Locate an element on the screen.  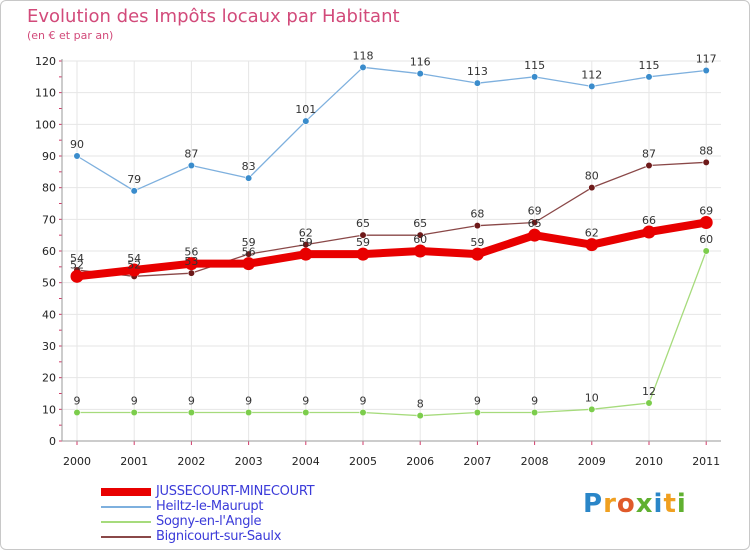
data-label: 101 is located at coordinates (305, 109).